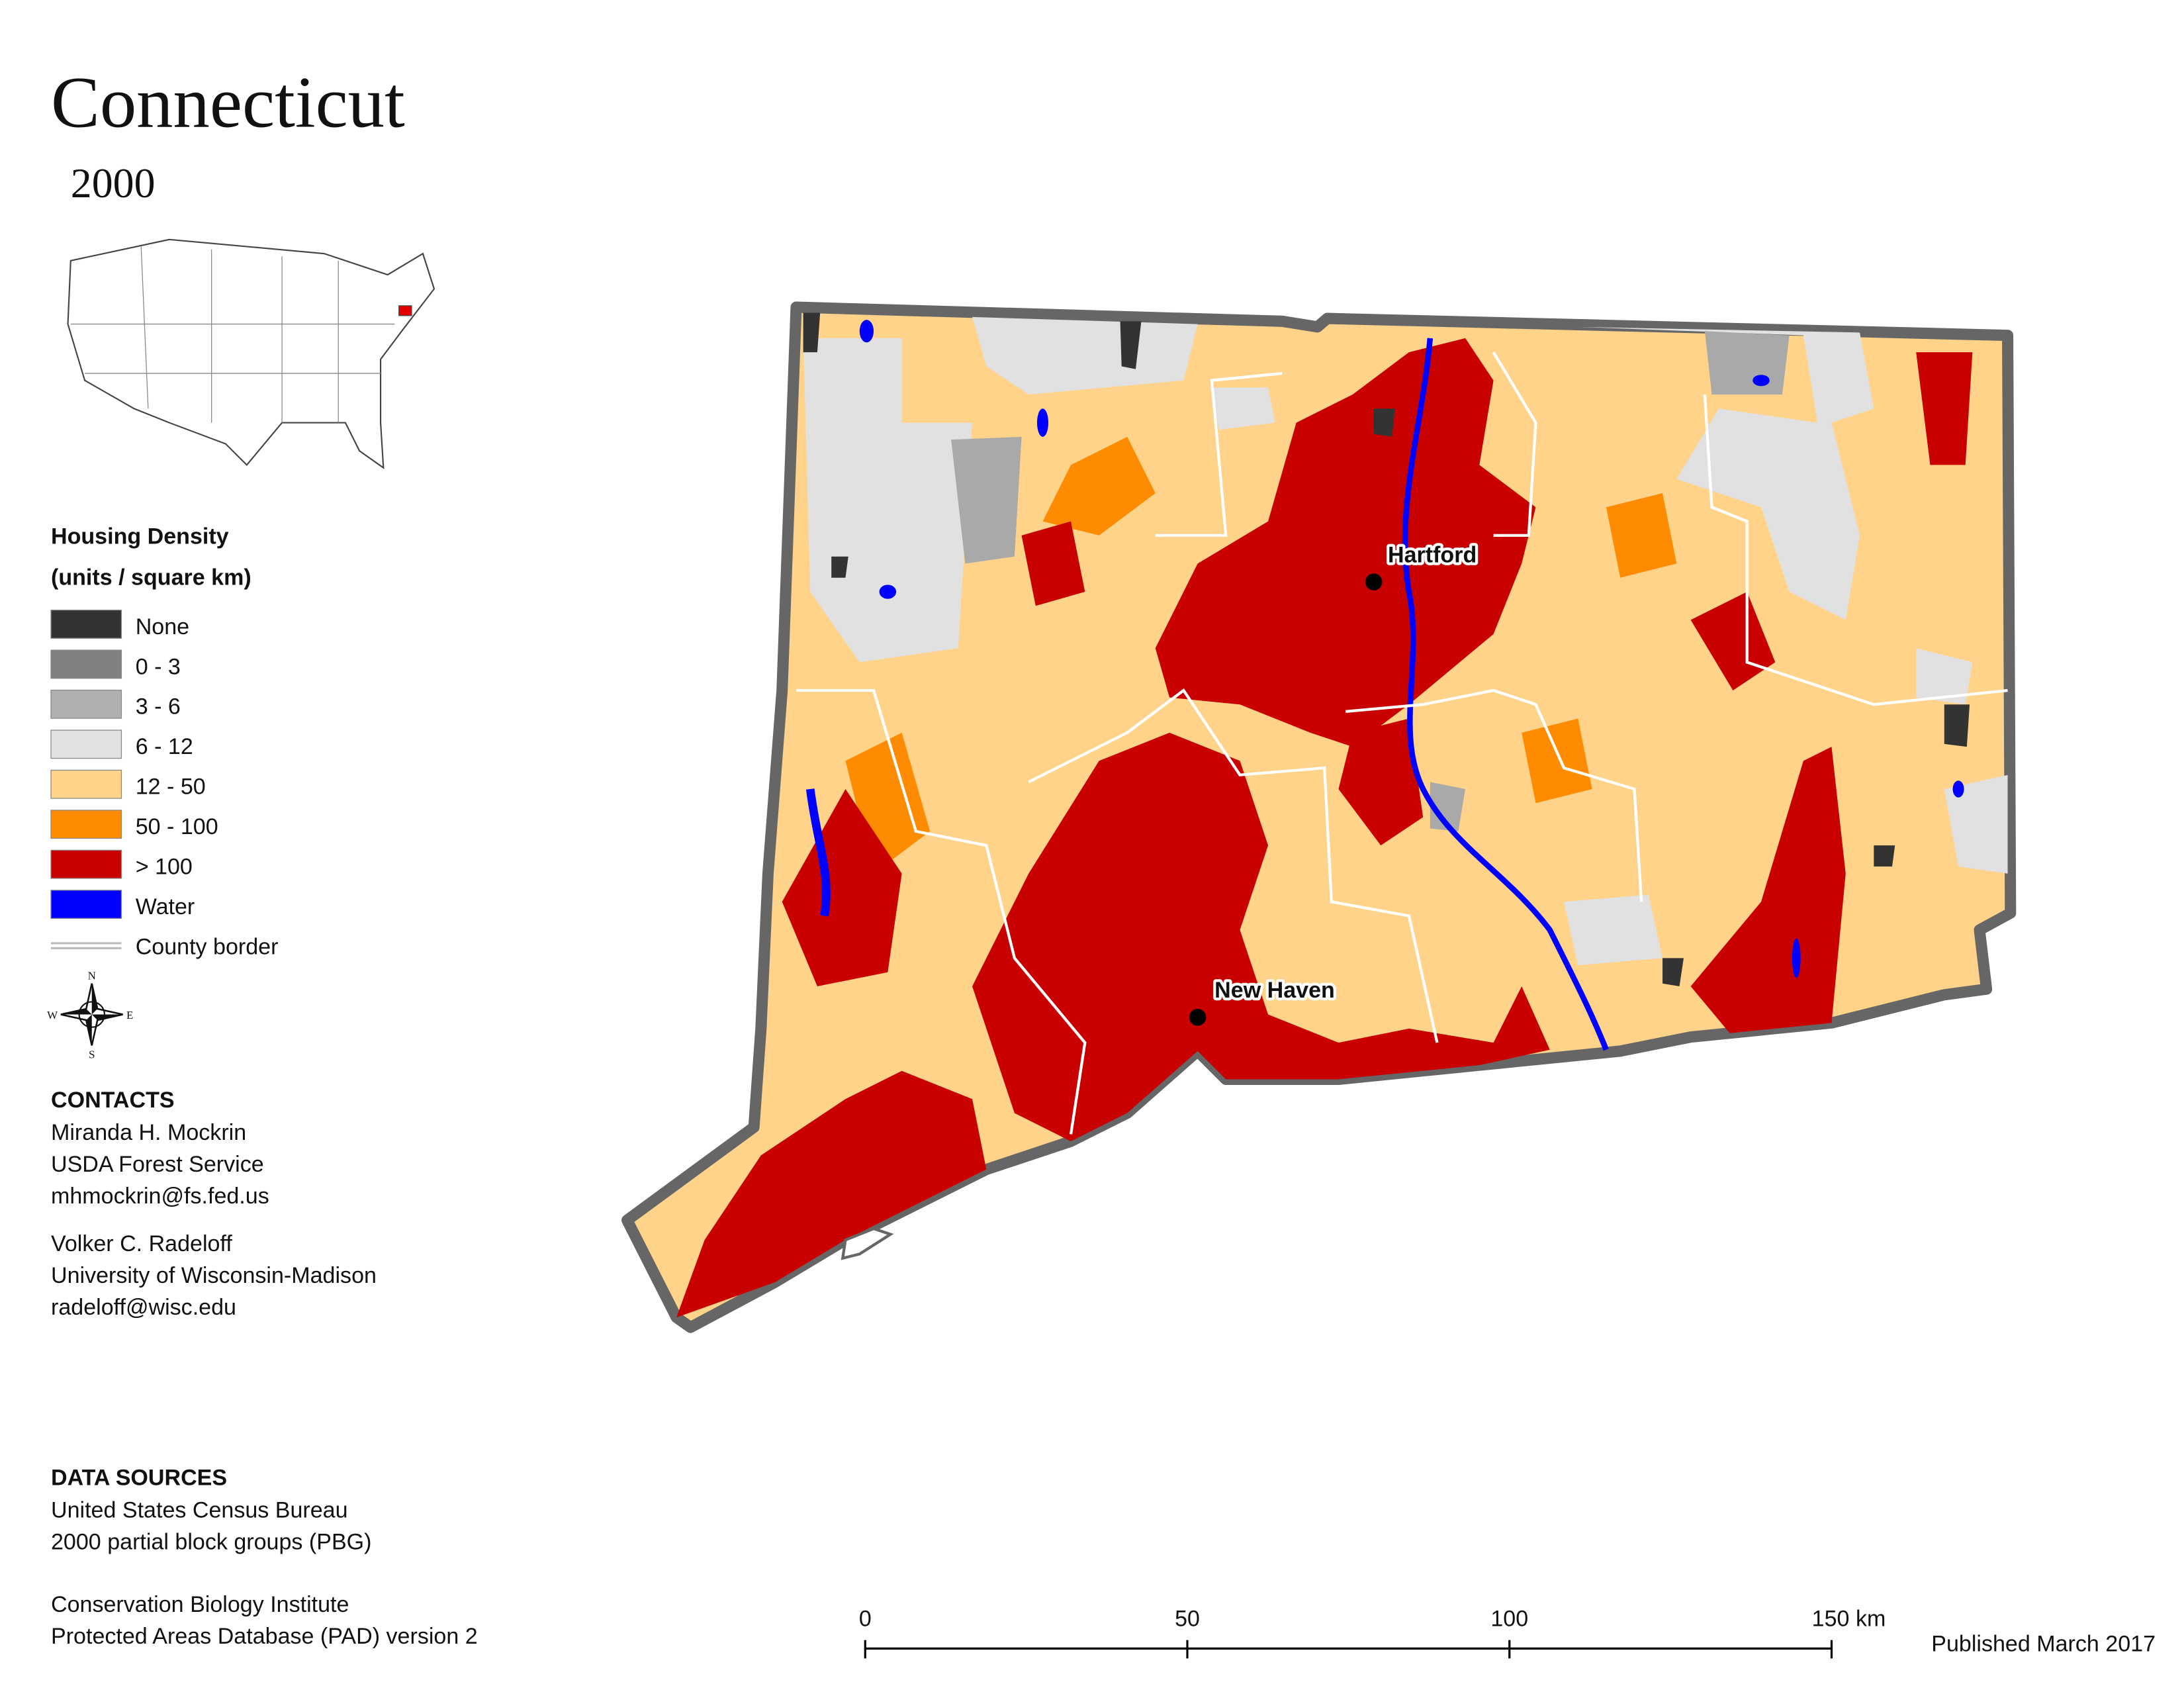 This screenshot has height=1688, width=2184. I want to click on sources-heading: DATA SOURCES, so click(139, 1477).